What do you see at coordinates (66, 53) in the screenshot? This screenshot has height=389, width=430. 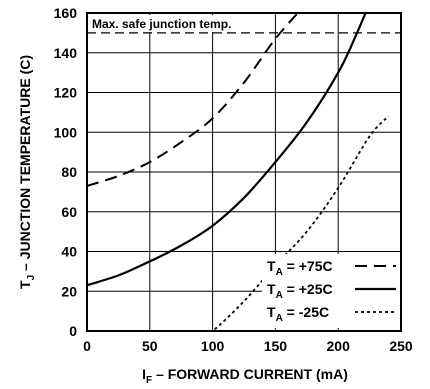 I see `y-tick-label: 140` at bounding box center [66, 53].